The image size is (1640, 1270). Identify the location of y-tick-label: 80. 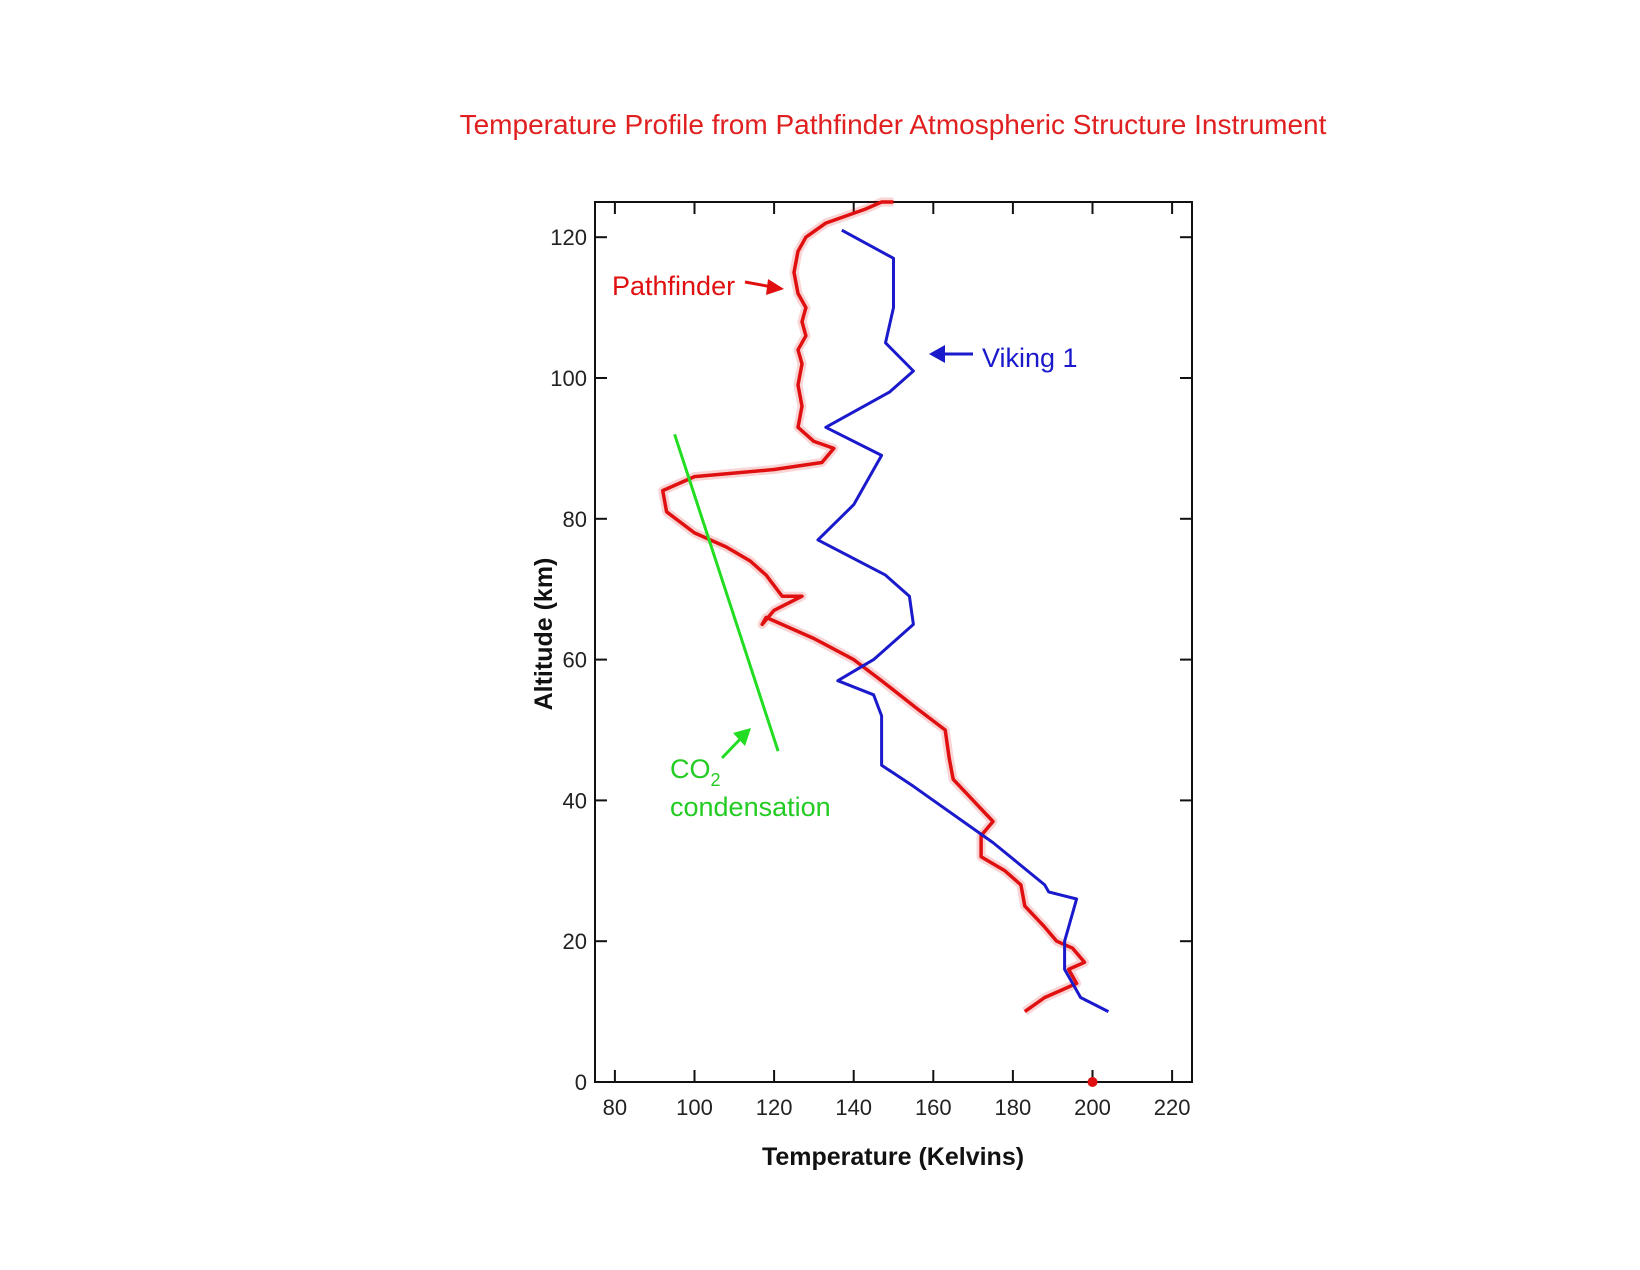
(575, 519).